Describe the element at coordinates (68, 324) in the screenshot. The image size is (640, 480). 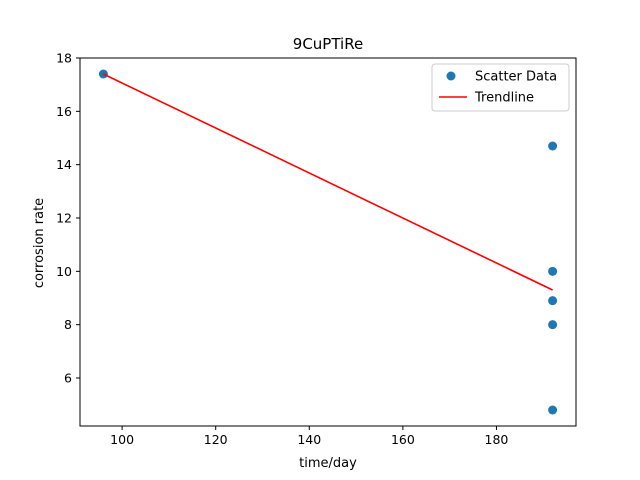
I see `y-tick-label-8: 8` at that location.